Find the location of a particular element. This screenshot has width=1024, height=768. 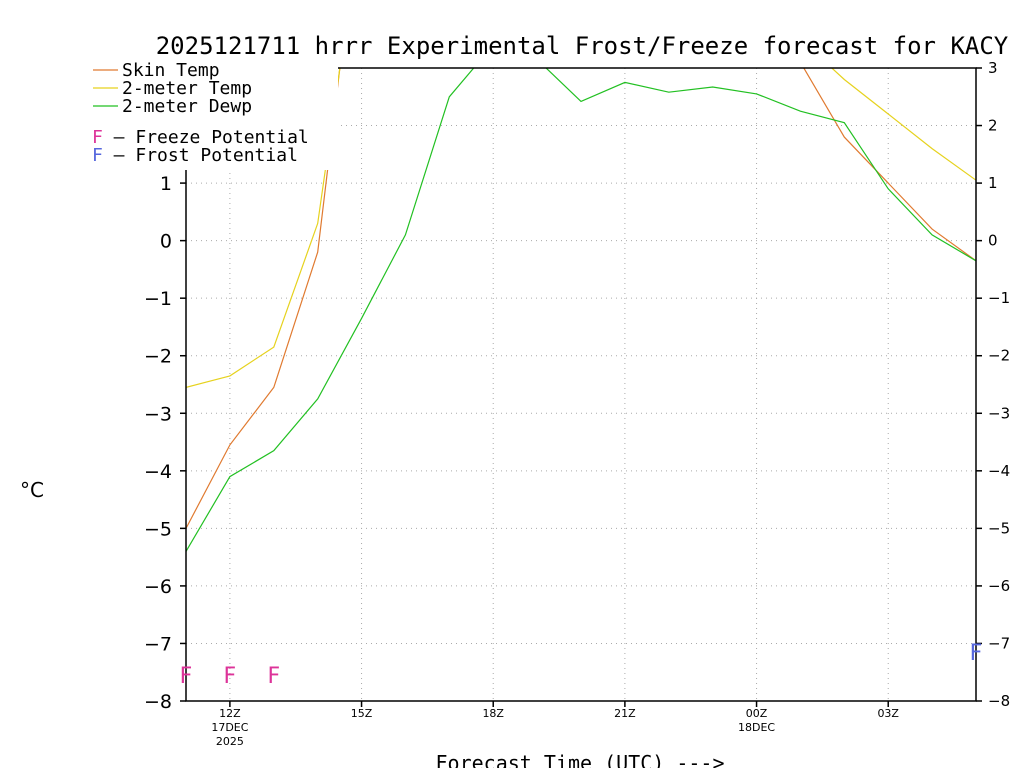

y-tick-label-left: 1 is located at coordinates (166, 184).